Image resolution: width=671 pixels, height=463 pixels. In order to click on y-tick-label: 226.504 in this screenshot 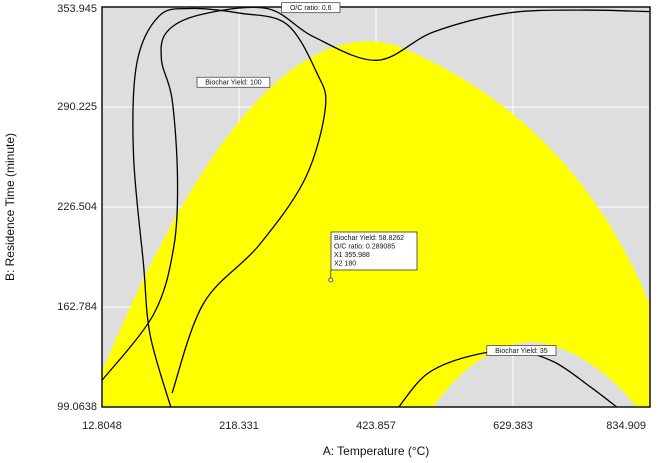, I will do `click(77, 207)`.